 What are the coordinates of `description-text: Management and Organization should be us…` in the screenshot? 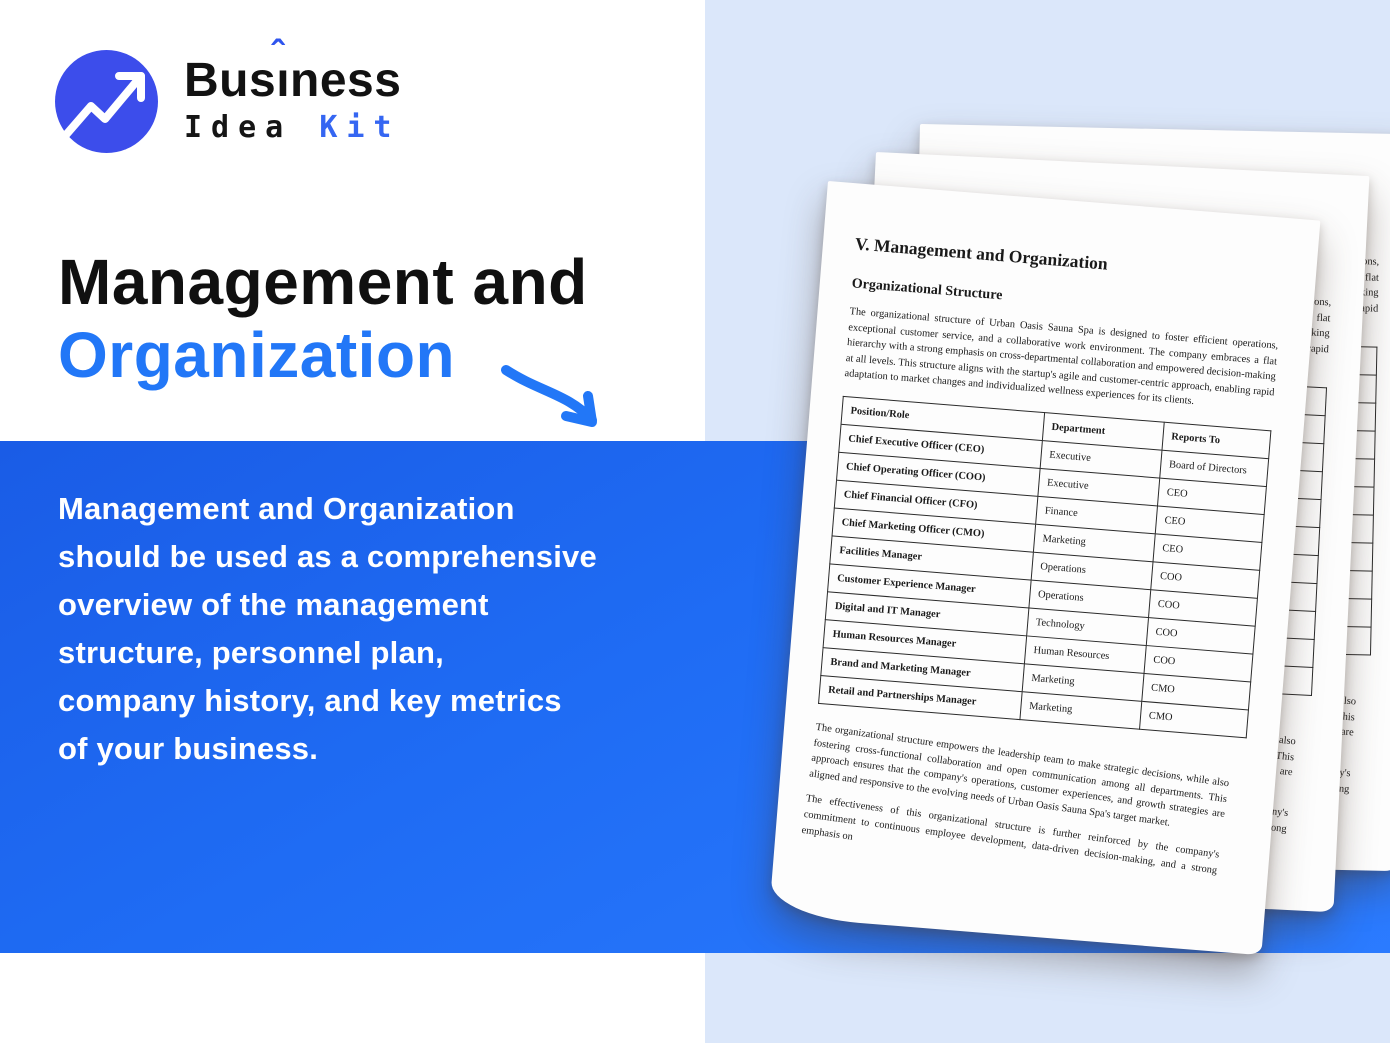 It's located at (327, 628).